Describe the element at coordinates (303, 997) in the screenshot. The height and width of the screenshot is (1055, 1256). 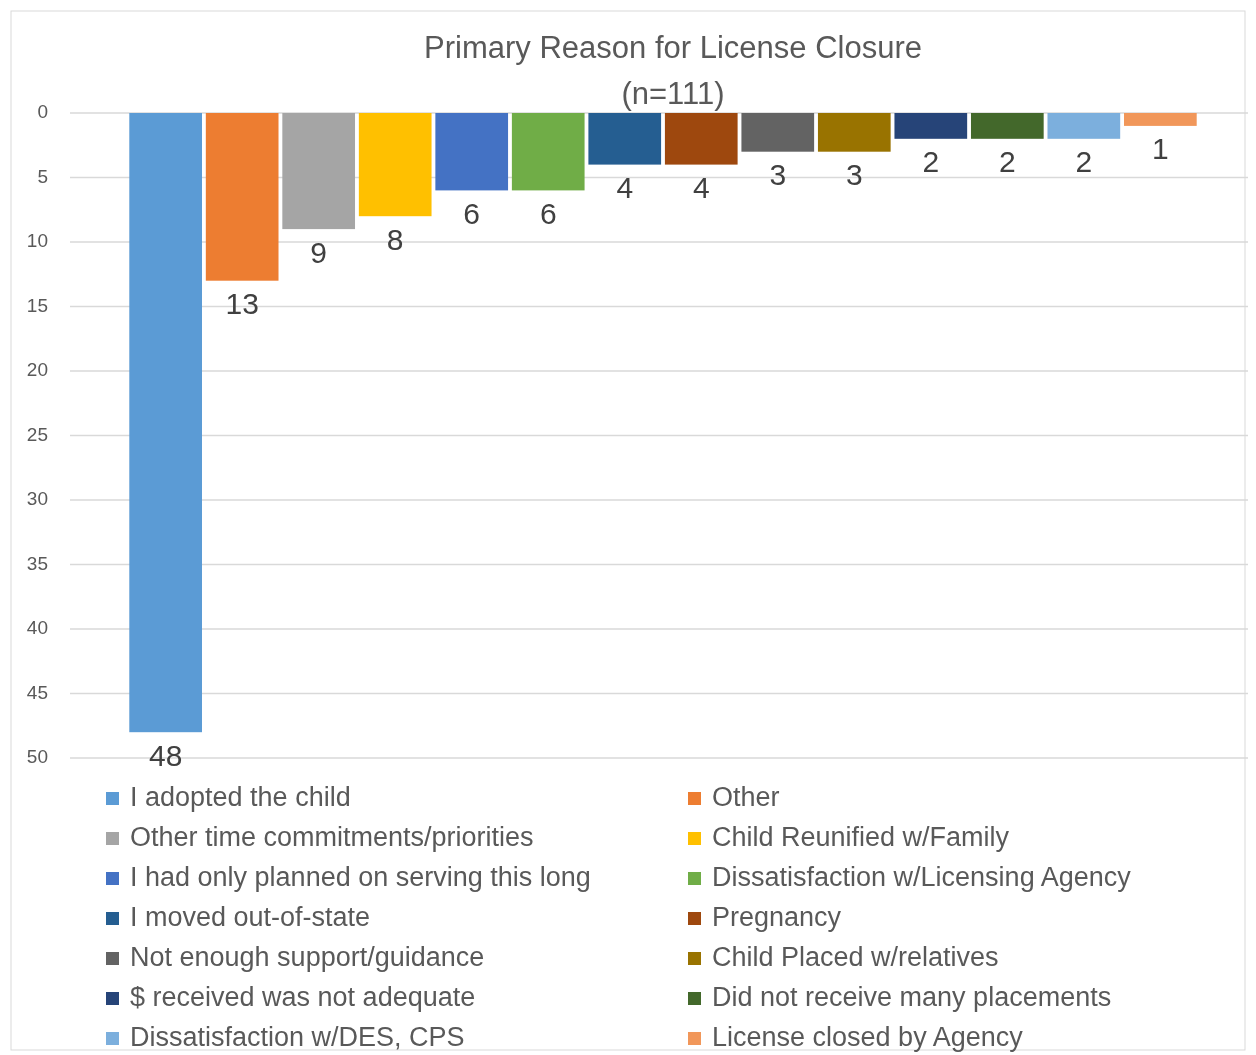
I see `legend-label: $ received was not adequate` at that location.